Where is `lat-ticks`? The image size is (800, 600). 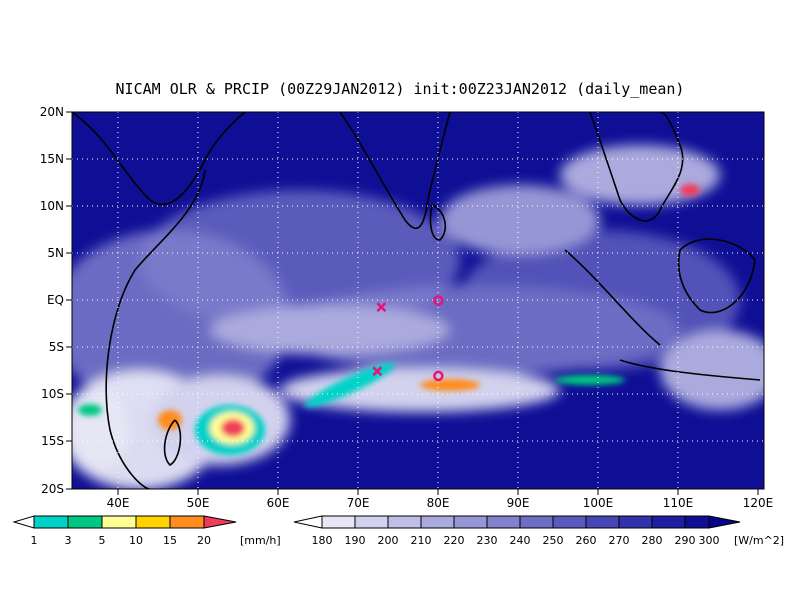
lat-ticks is located at coordinates (69, 300).